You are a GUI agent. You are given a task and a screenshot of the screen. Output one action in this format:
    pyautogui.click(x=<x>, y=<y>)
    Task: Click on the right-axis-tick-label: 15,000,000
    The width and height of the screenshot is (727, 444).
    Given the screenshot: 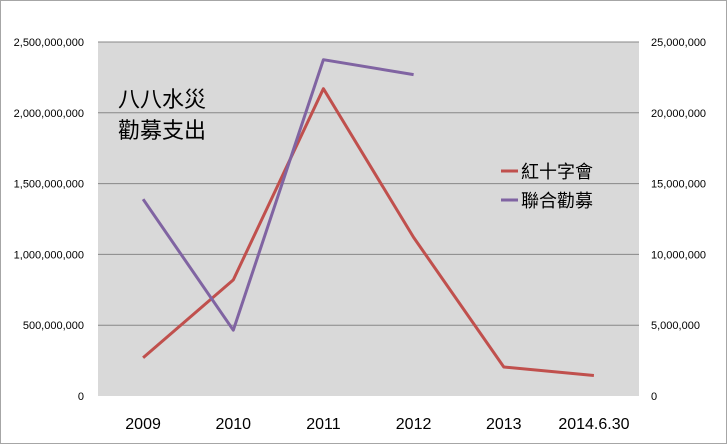 What is the action you would take?
    pyautogui.click(x=678, y=185)
    